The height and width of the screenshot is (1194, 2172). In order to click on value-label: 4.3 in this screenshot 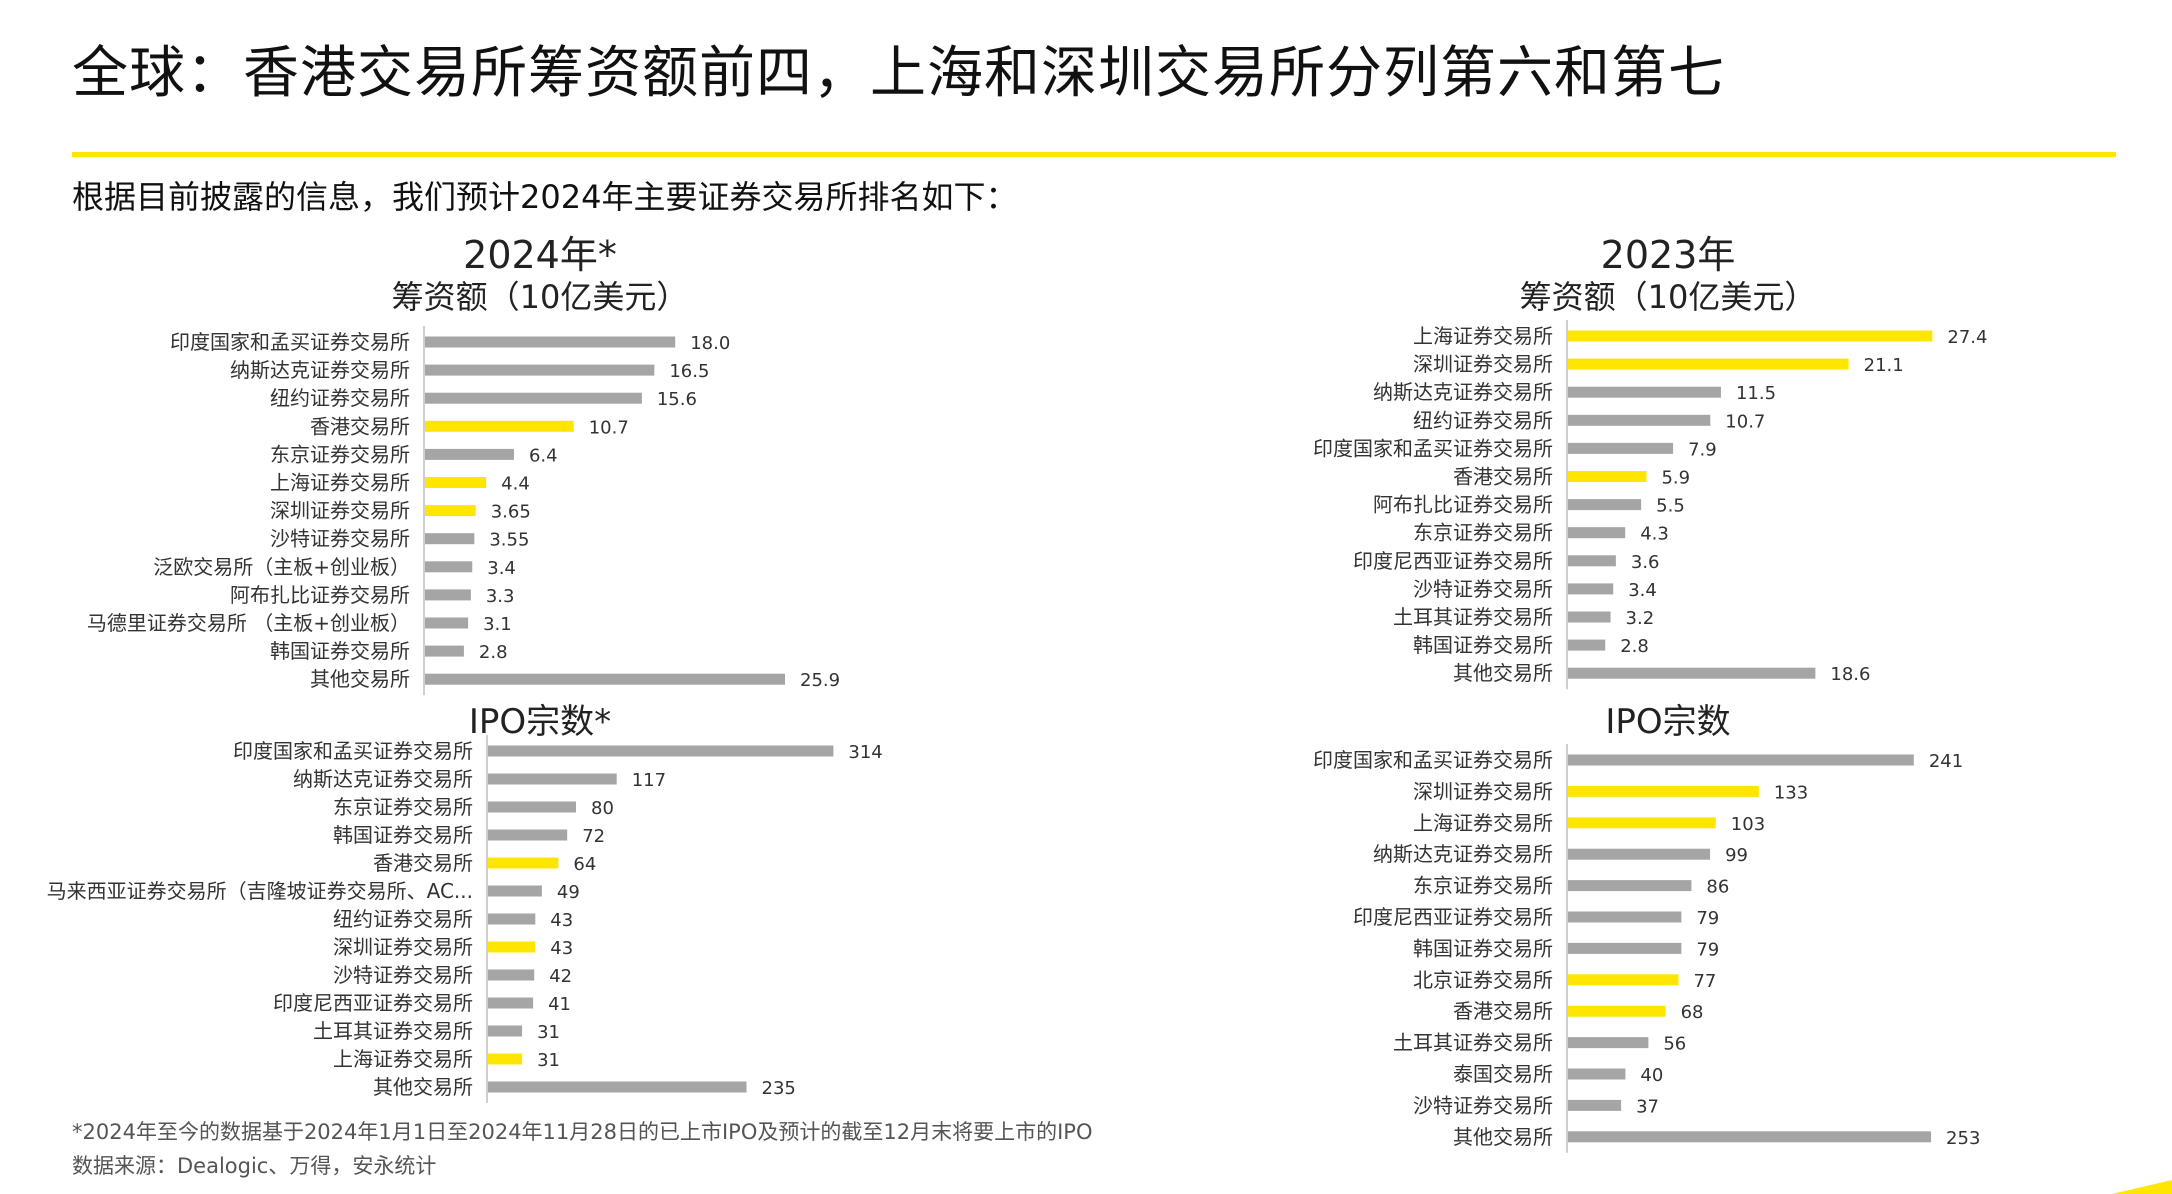, I will do `click(1654, 534)`.